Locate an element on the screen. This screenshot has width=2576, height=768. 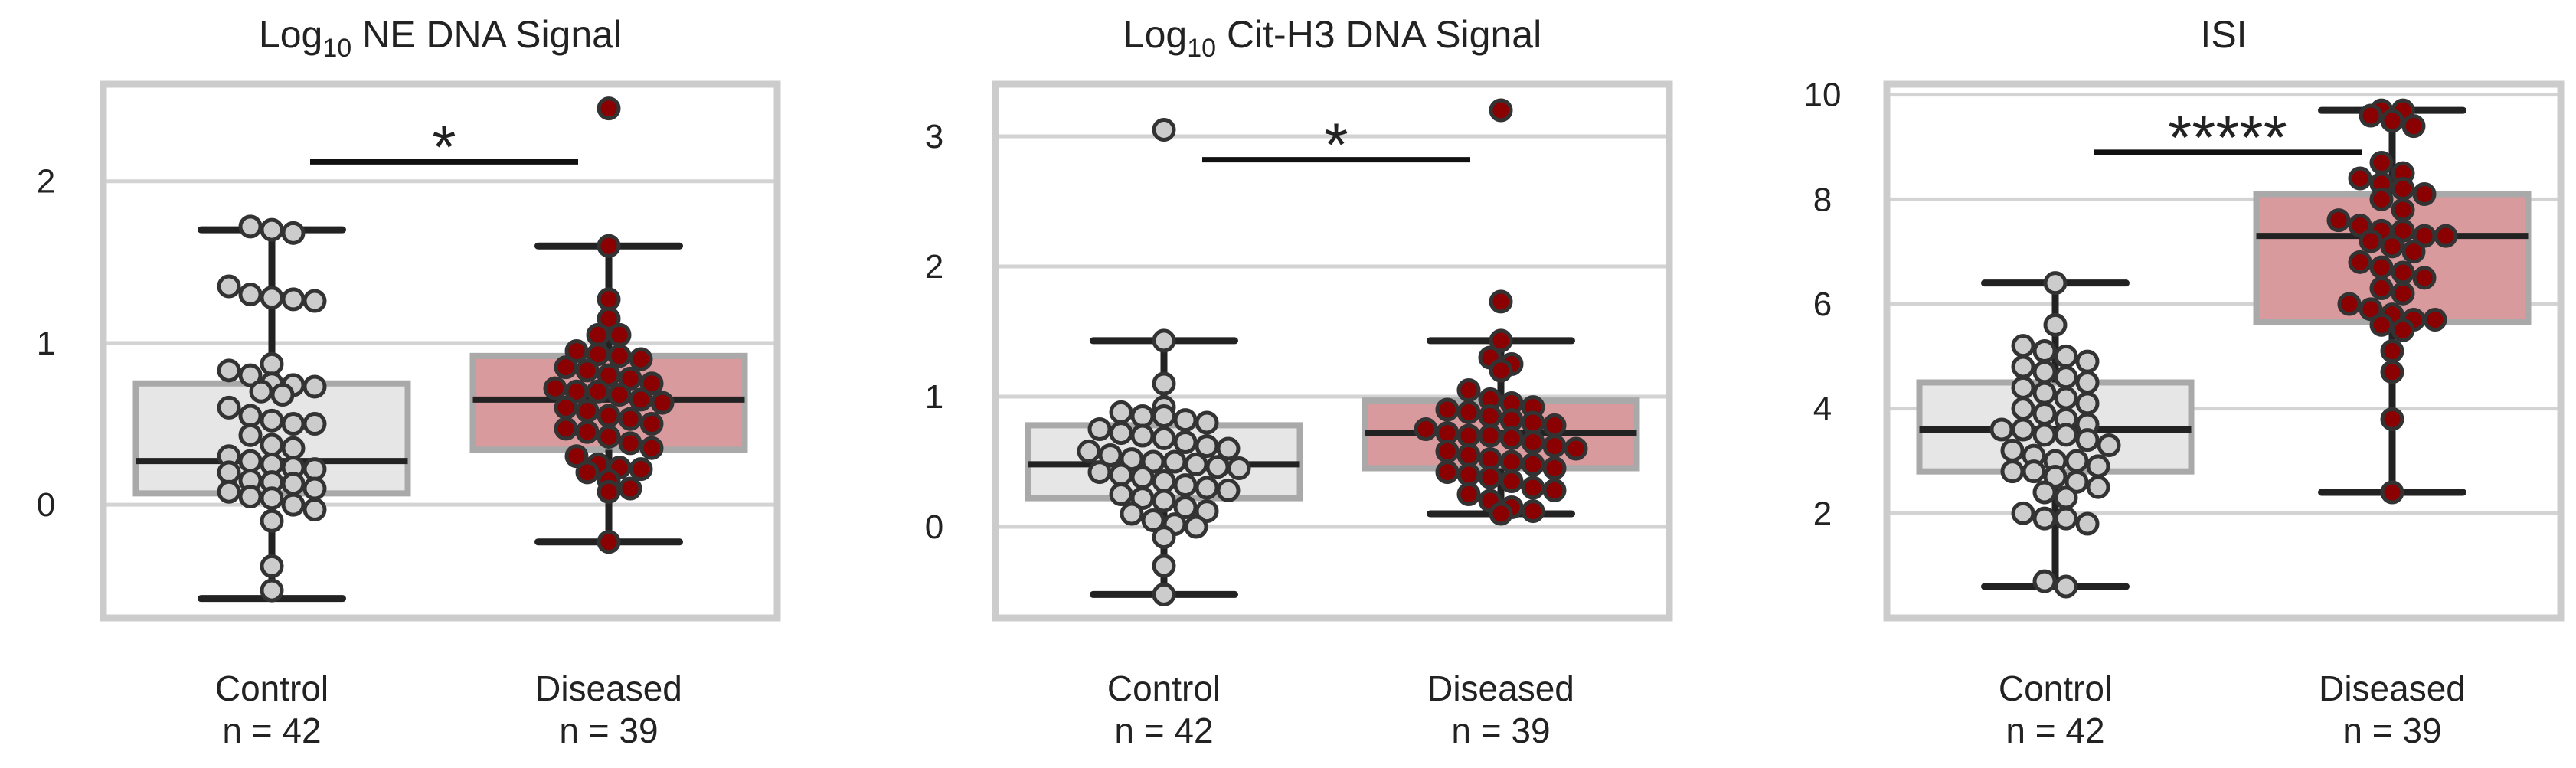
y-tick-label: 0 is located at coordinates (46, 505).